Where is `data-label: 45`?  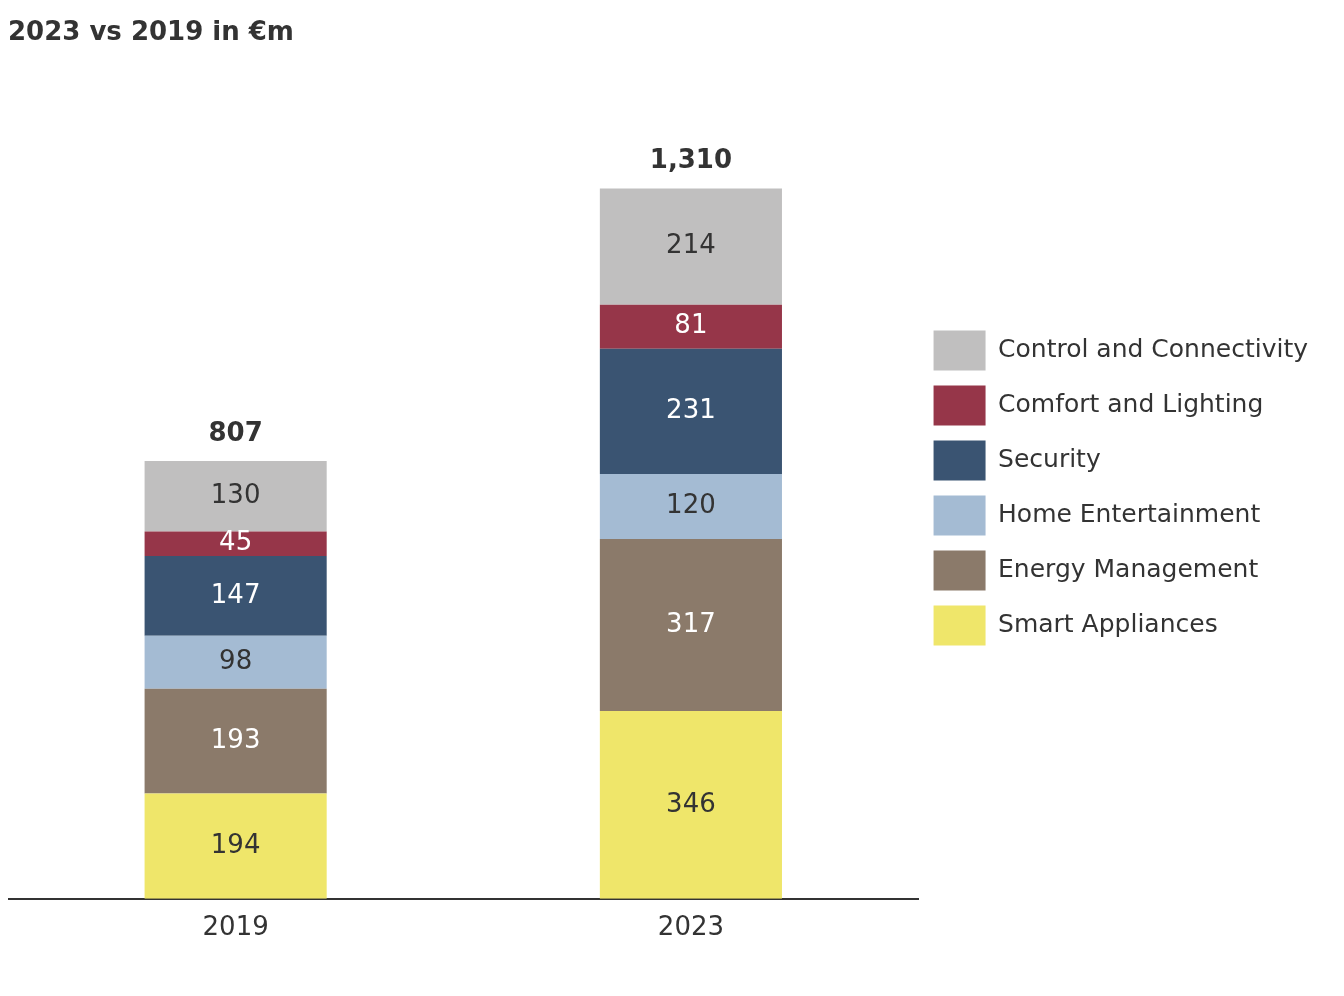 data-label: 45 is located at coordinates (236, 541).